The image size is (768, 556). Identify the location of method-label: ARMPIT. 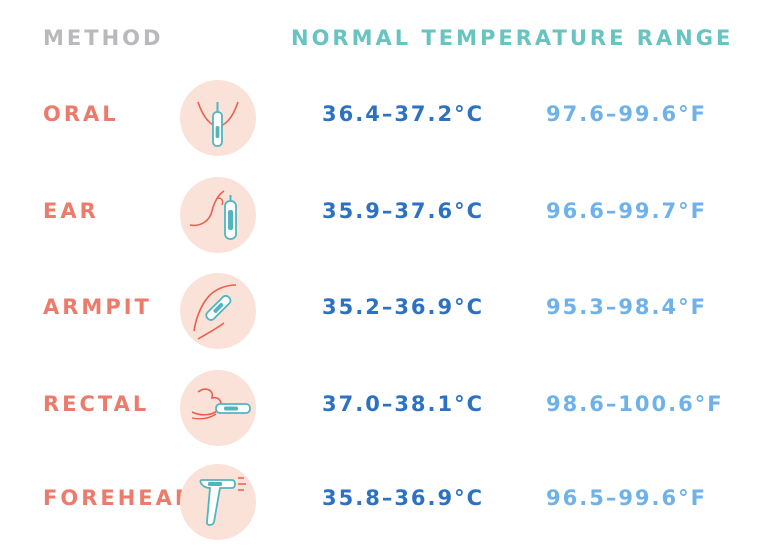
(97, 307).